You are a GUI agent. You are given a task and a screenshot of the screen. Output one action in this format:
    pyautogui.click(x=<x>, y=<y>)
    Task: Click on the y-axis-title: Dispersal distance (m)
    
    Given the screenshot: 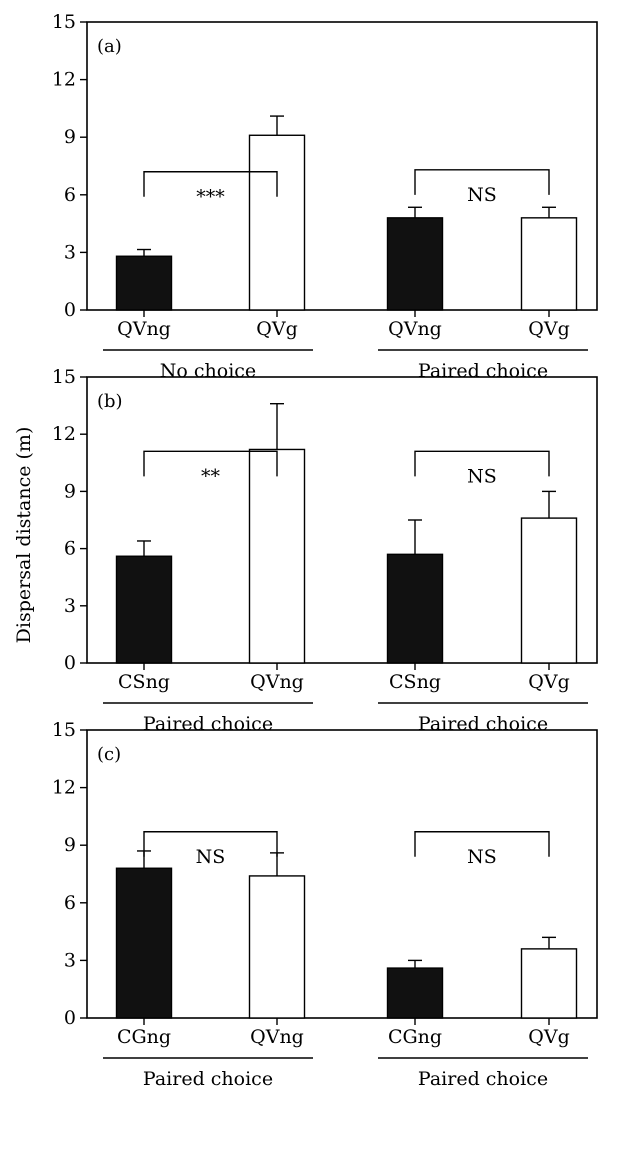 What is the action you would take?
    pyautogui.click(x=24, y=535)
    